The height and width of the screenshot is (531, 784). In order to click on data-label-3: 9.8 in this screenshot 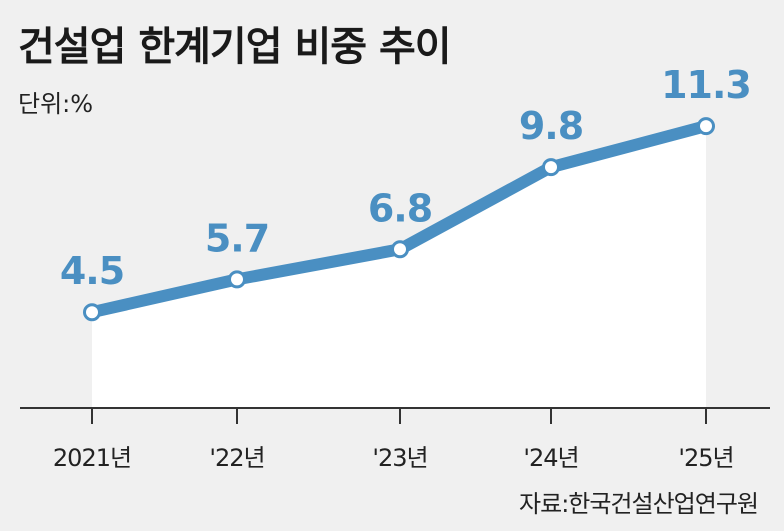, I will do `click(551, 126)`.